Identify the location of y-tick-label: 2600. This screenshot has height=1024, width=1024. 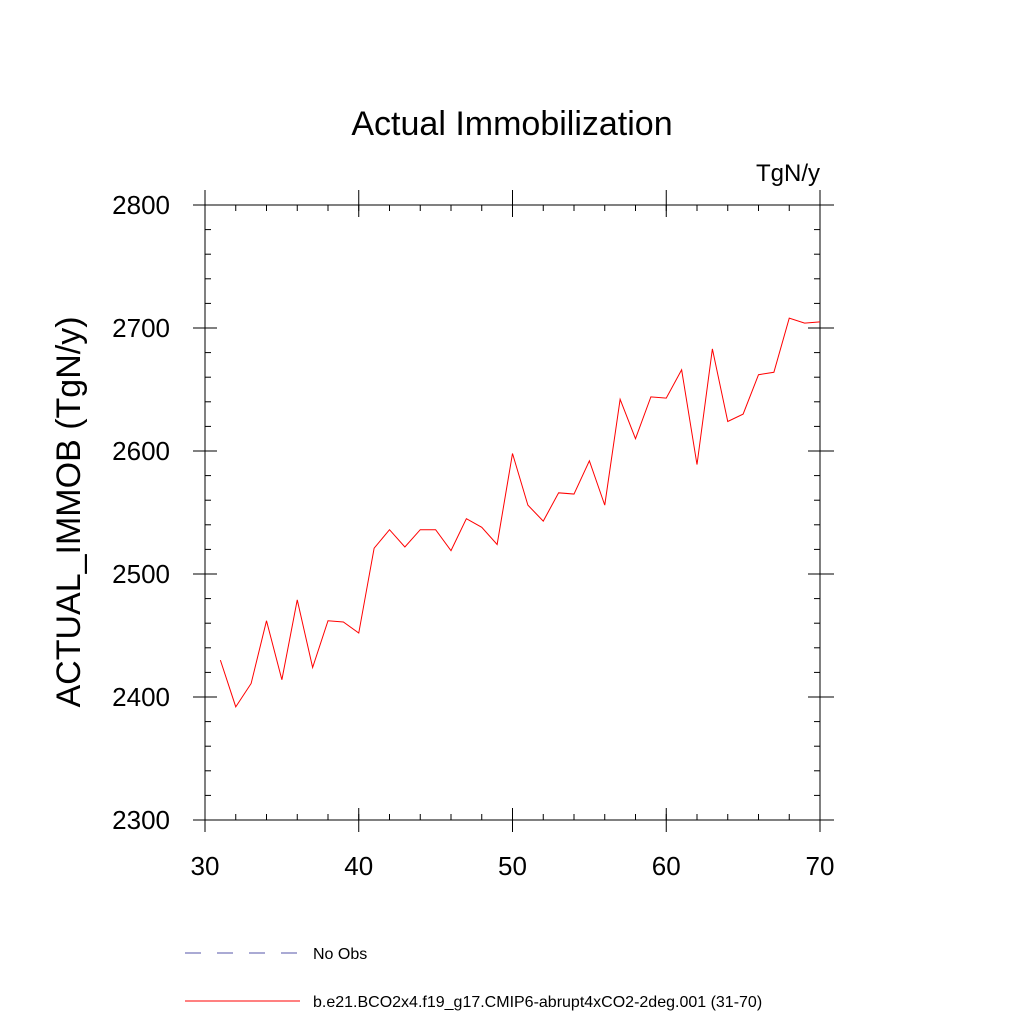
(141, 451).